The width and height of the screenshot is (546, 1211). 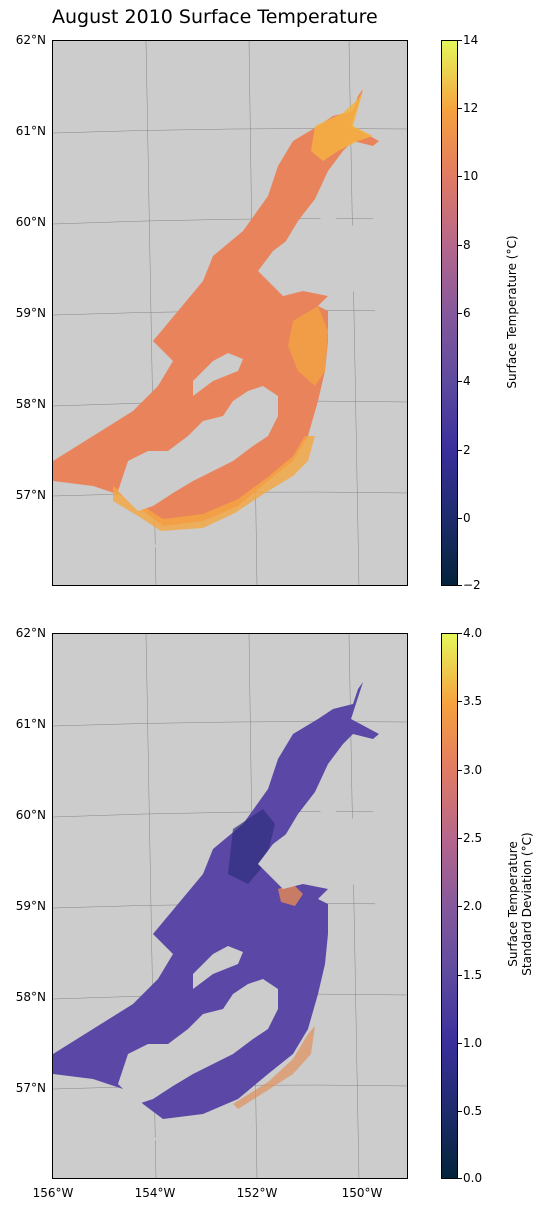 What do you see at coordinates (467, 518) in the screenshot?
I see `colorbar-tick-label: 0` at bounding box center [467, 518].